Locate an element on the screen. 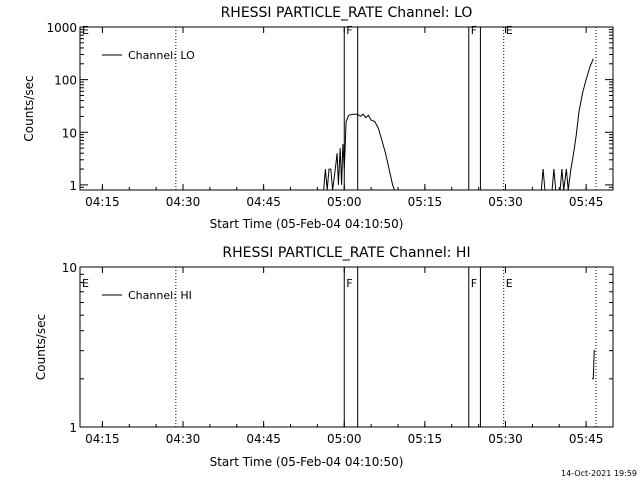 Image resolution: width=640 pixels, height=480 pixels. y-tick-label-2: 100 is located at coordinates (65, 81).